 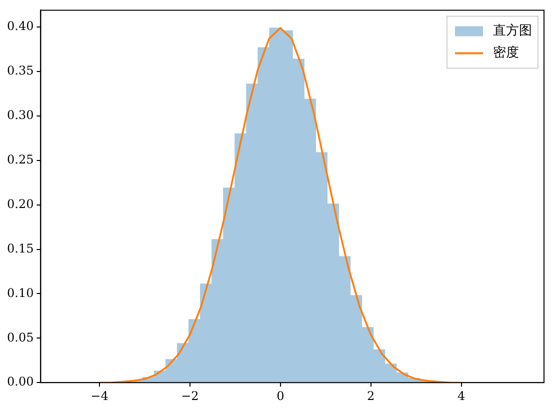 I want to click on y-tick-label: 0.30, so click(x=20, y=115).